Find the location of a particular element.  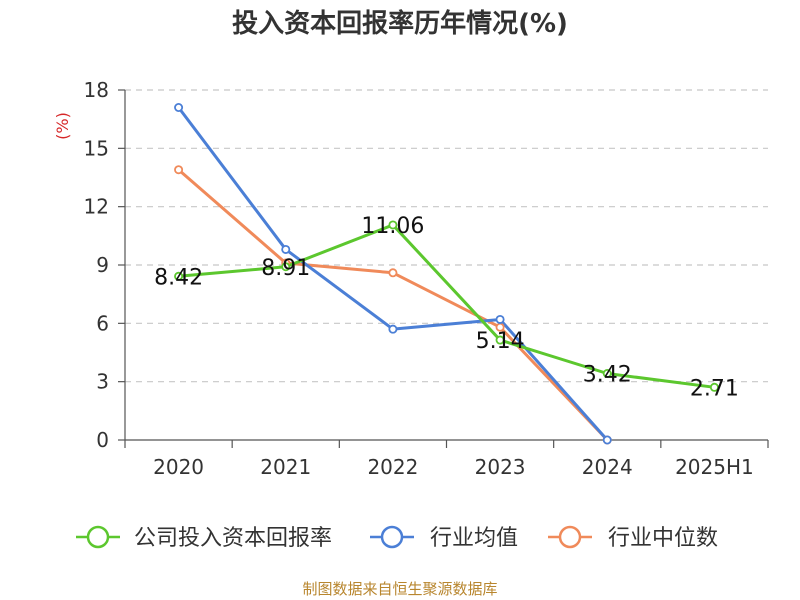

legend-label-0: 公司投入资本回报率 is located at coordinates (233, 538).